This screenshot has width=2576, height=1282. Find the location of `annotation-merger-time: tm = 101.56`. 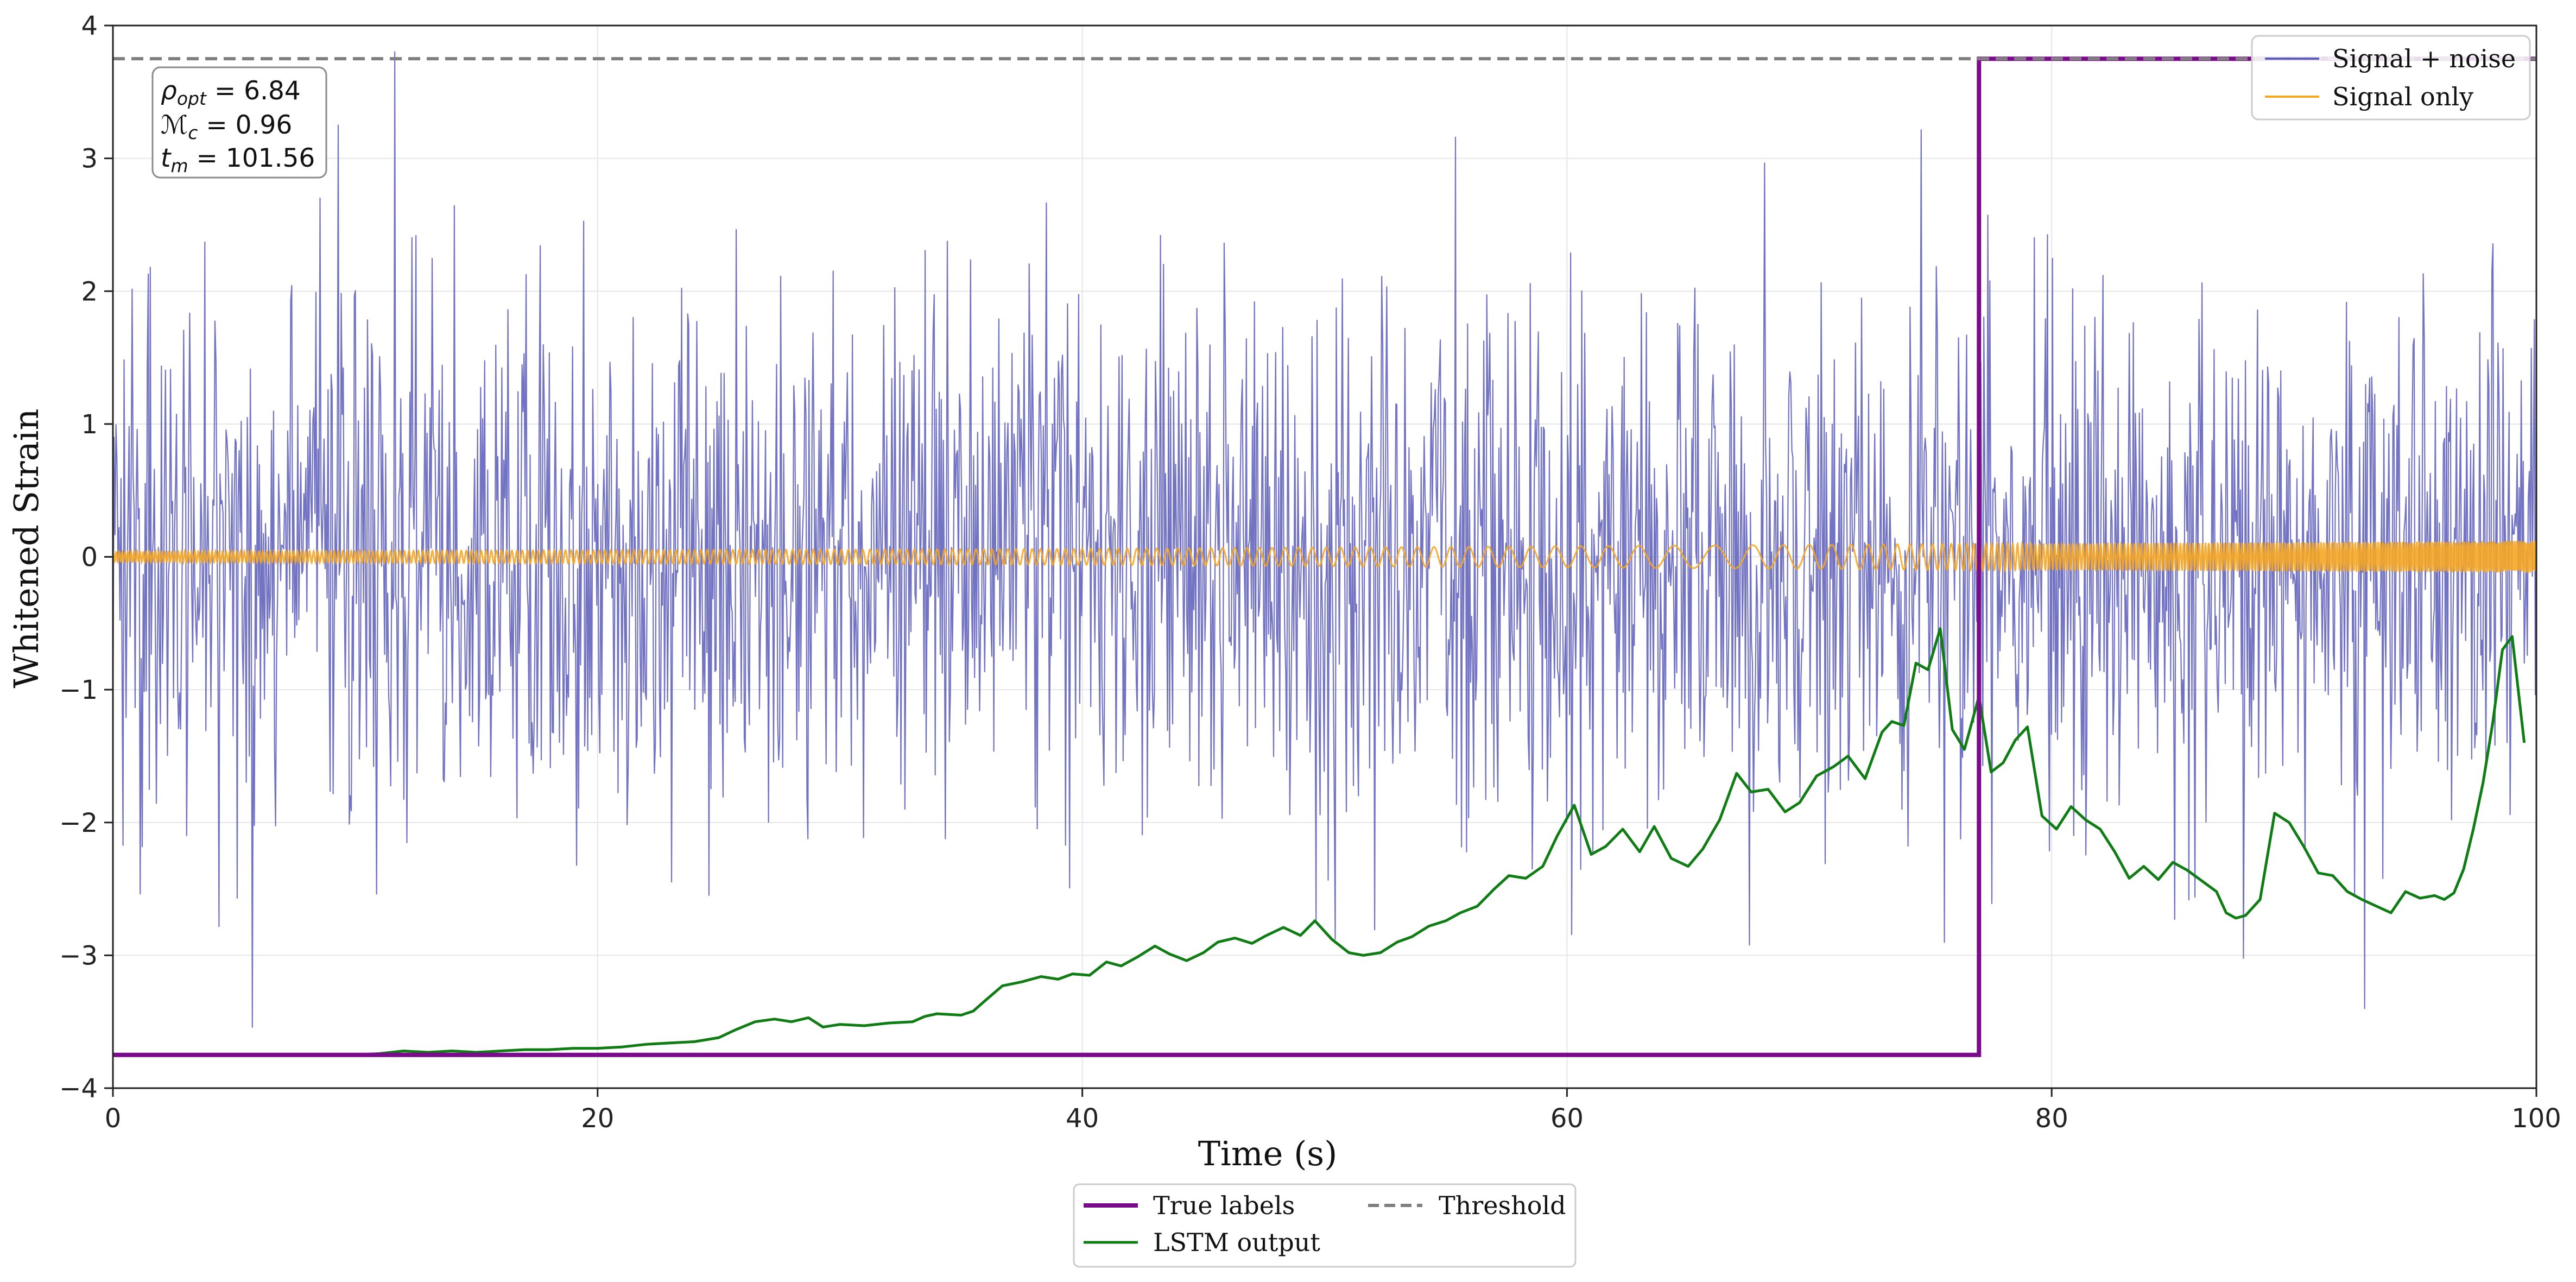

annotation-merger-time: tm = 101.56 is located at coordinates (238, 159).